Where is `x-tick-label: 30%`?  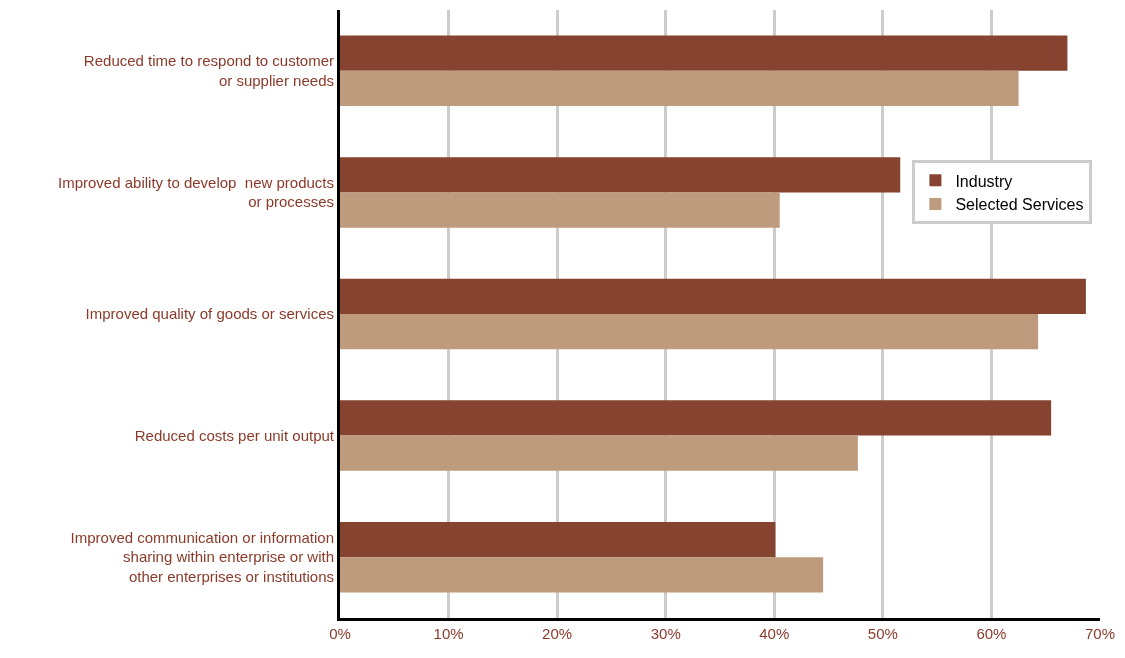
x-tick-label: 30% is located at coordinates (665, 633).